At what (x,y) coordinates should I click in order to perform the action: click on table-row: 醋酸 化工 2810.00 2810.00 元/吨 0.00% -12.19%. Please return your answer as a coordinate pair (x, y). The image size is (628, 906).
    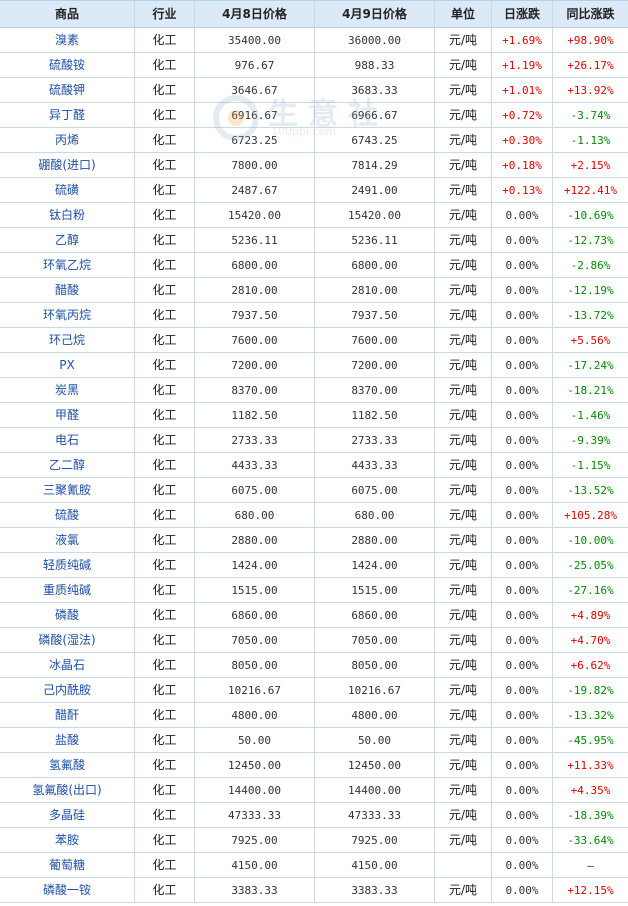
    Looking at the image, I should click on (314, 290).